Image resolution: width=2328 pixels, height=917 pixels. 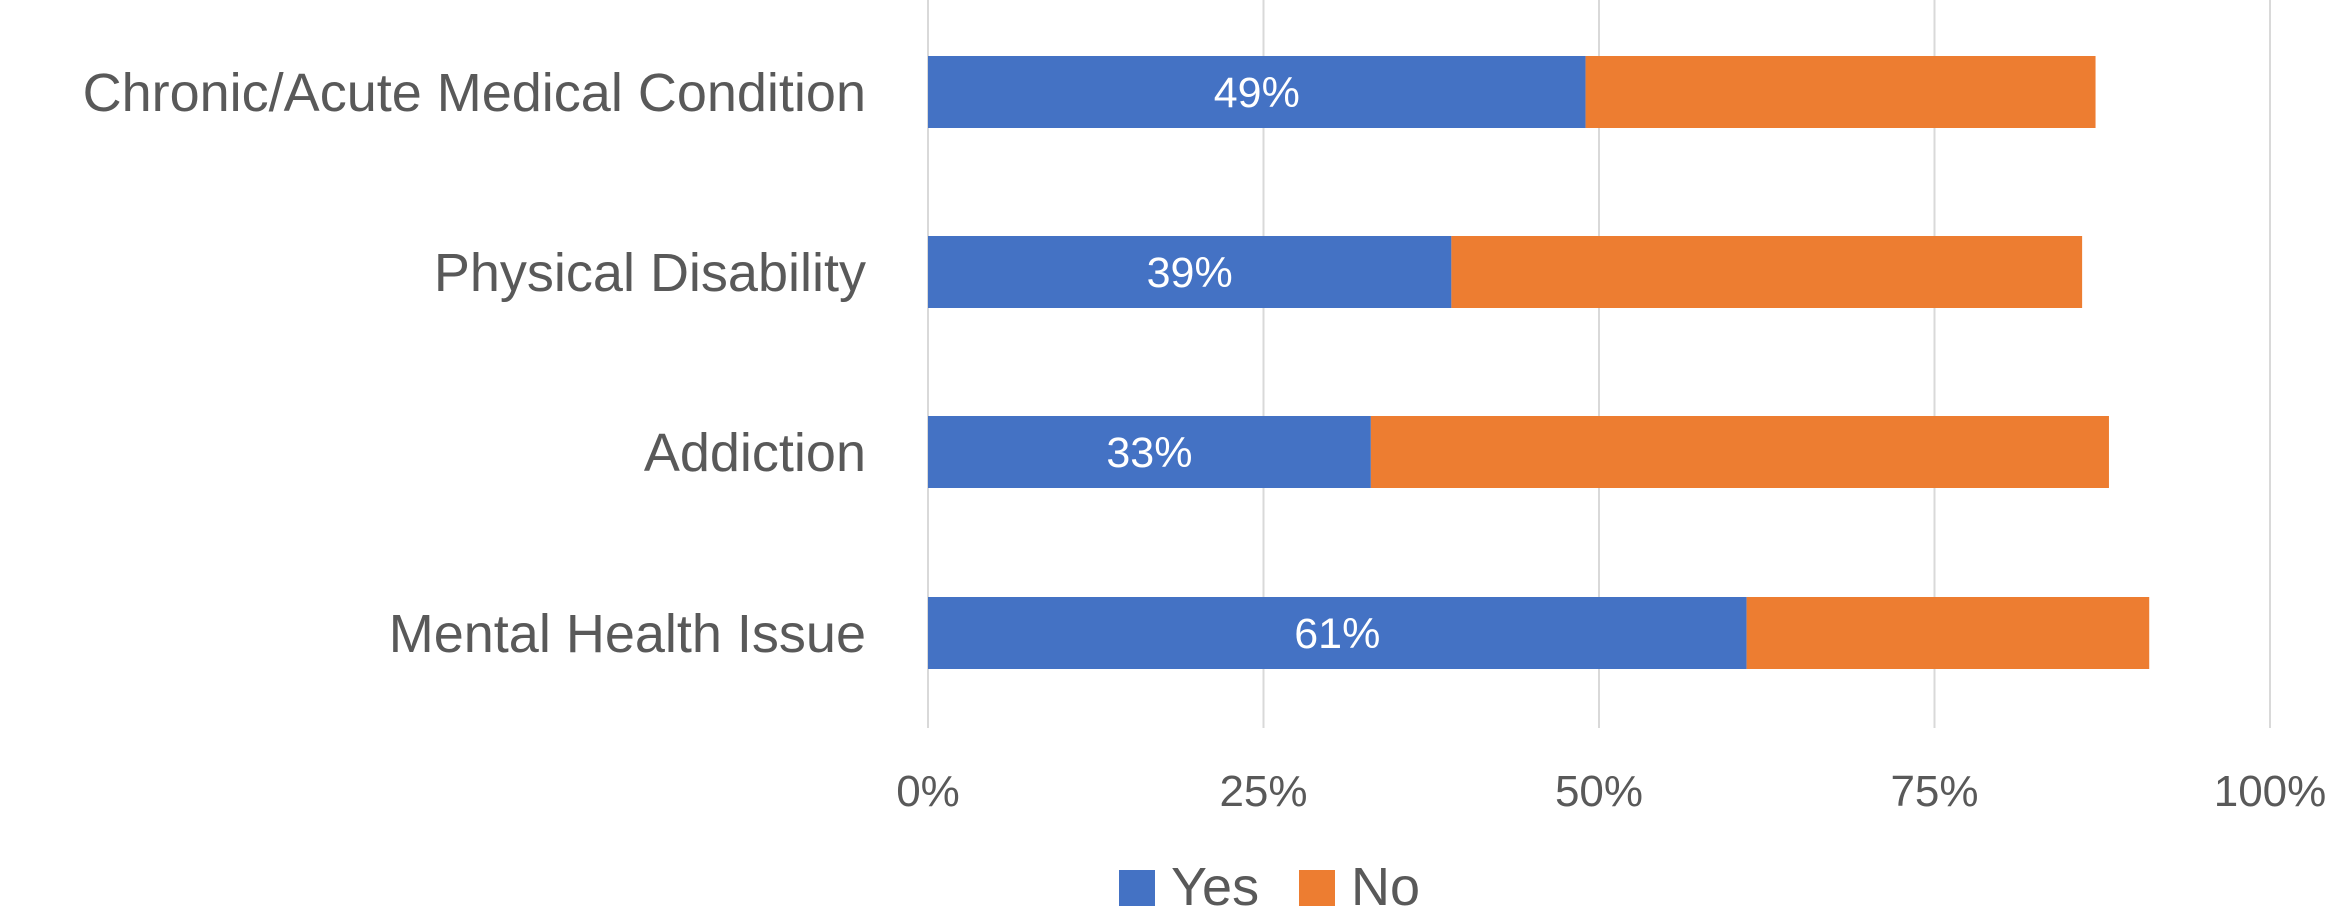 I want to click on data-label: 49%, so click(x=1257, y=93).